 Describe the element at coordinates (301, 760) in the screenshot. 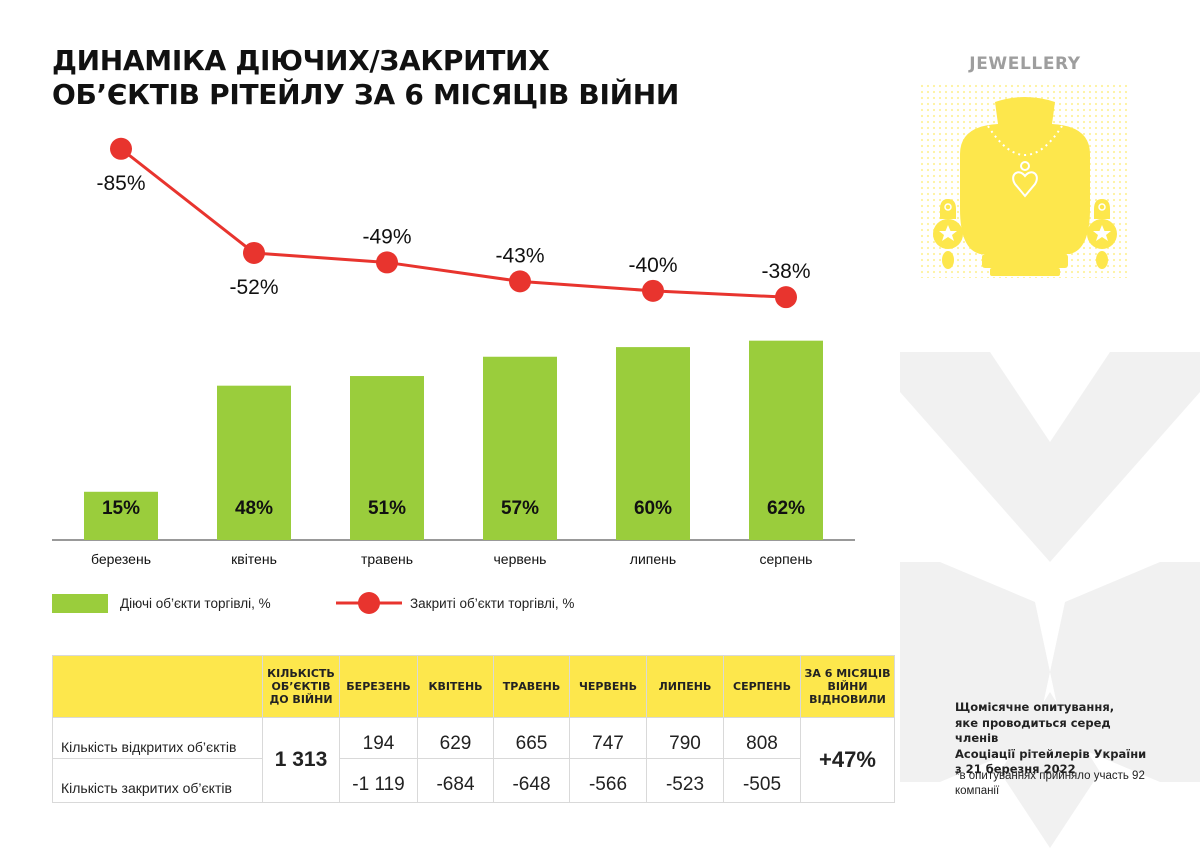

I see `prewar-value: 1 313` at that location.